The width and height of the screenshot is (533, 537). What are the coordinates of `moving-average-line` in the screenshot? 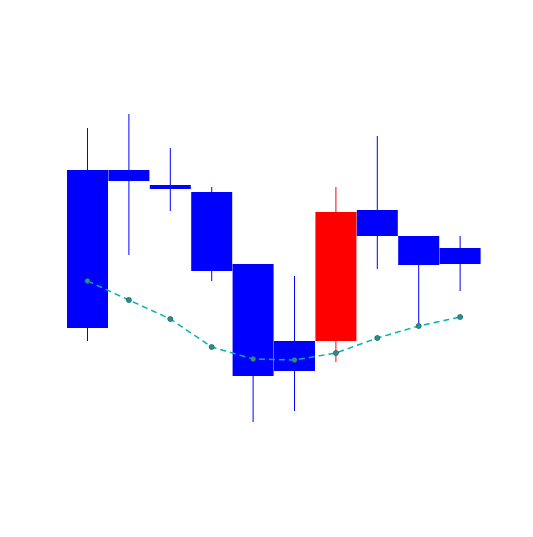 It's located at (274, 320).